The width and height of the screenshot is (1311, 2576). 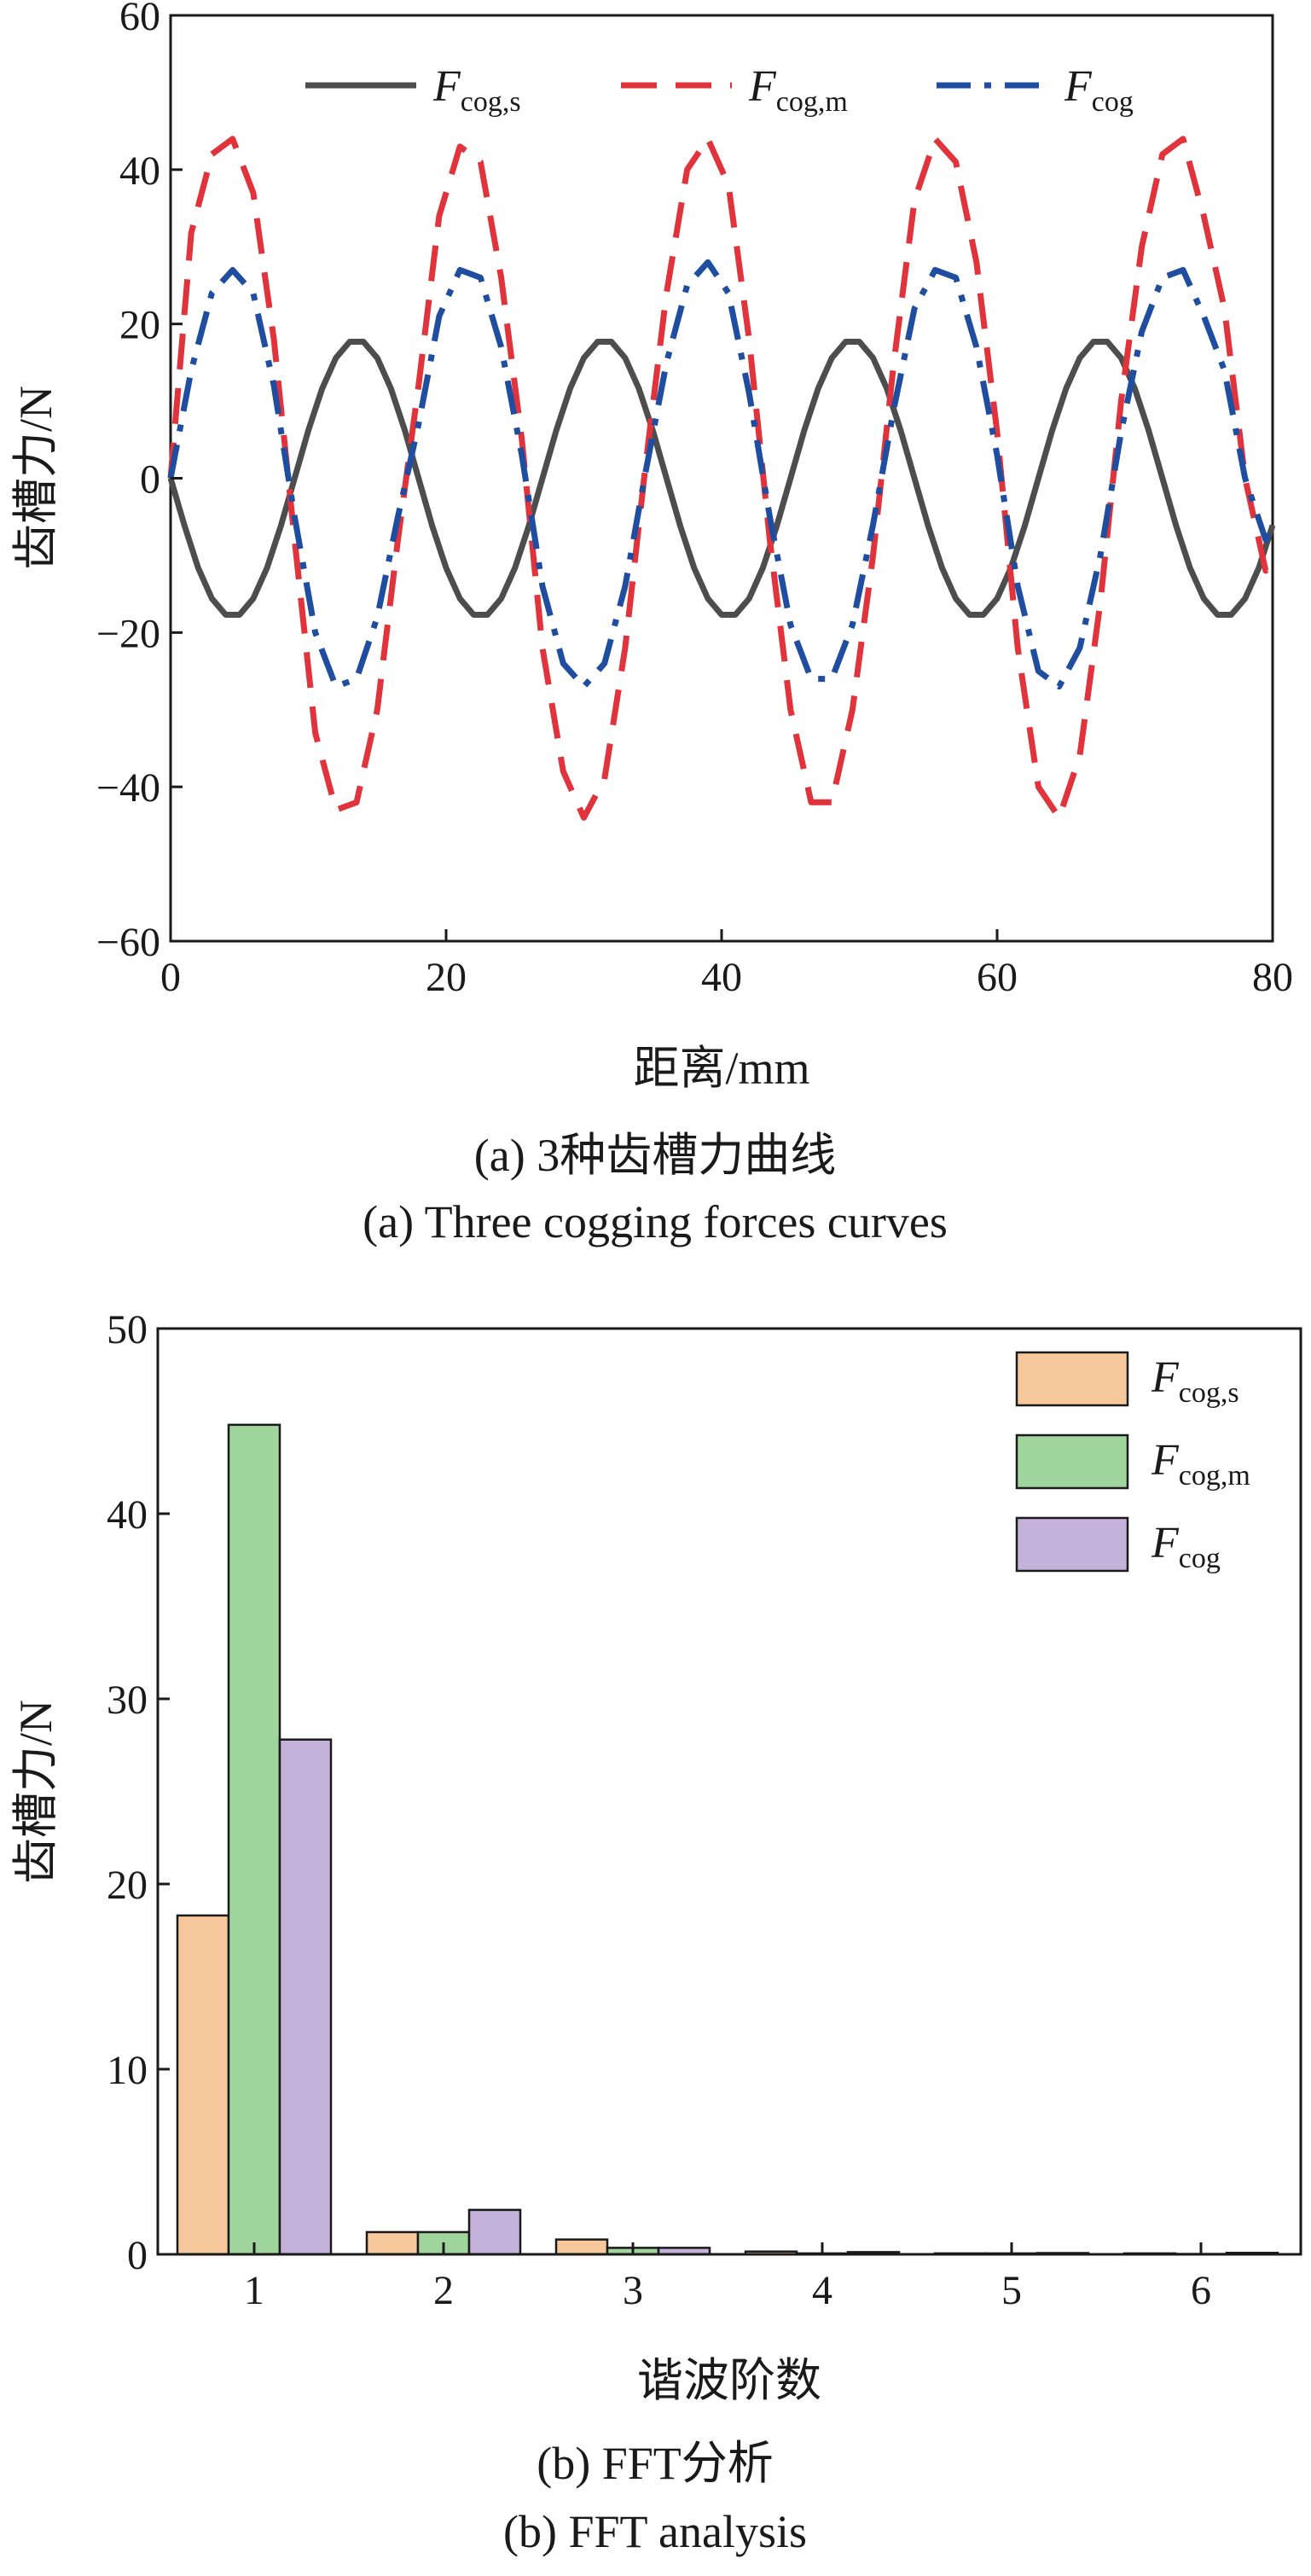 I want to click on chart-b-x-tick-label: 2, so click(x=443, y=2290).